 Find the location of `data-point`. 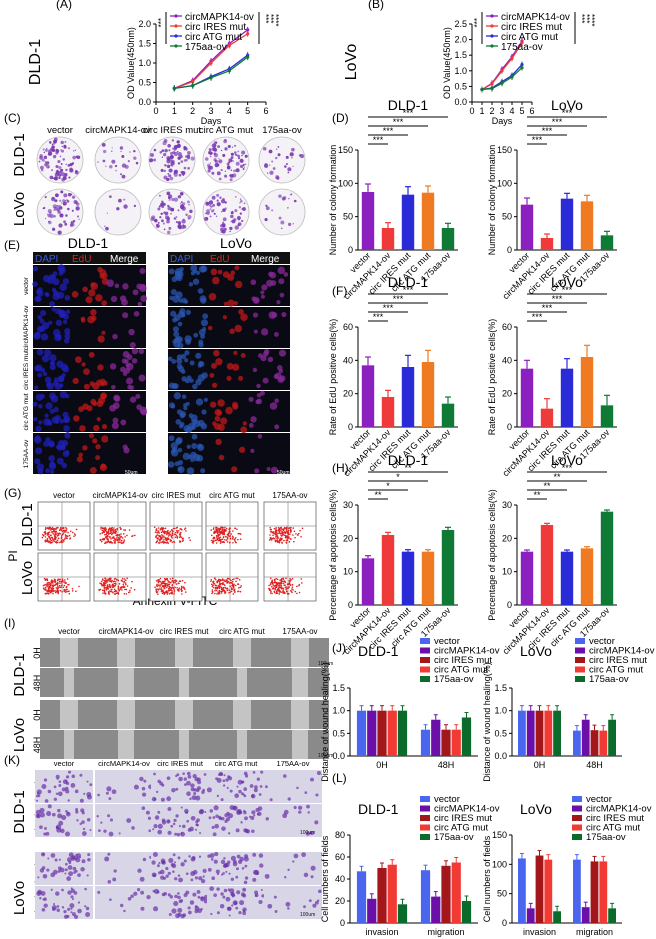

data-point is located at coordinates (229, 71).